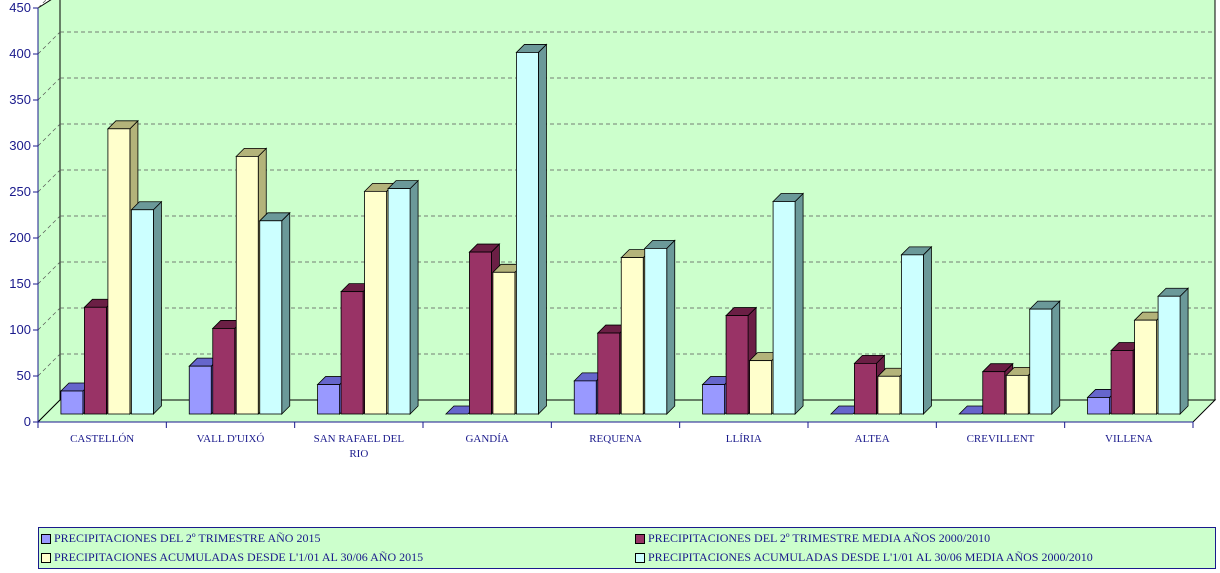 The height and width of the screenshot is (573, 1220). I want to click on x-category-label-5: REQUENA, so click(615, 439).